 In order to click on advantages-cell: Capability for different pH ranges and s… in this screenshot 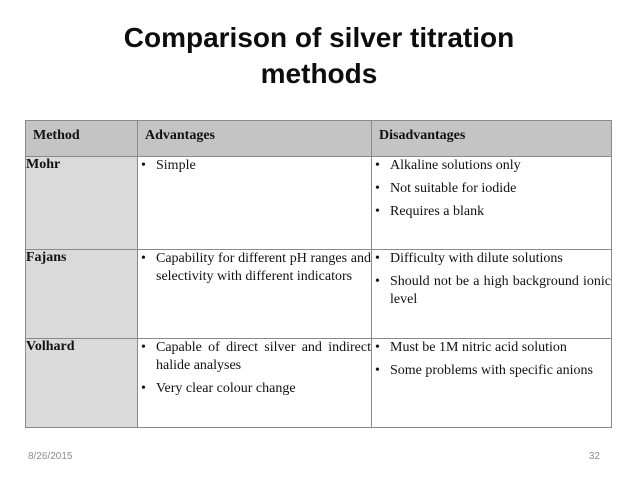, I will do `click(254, 294)`.